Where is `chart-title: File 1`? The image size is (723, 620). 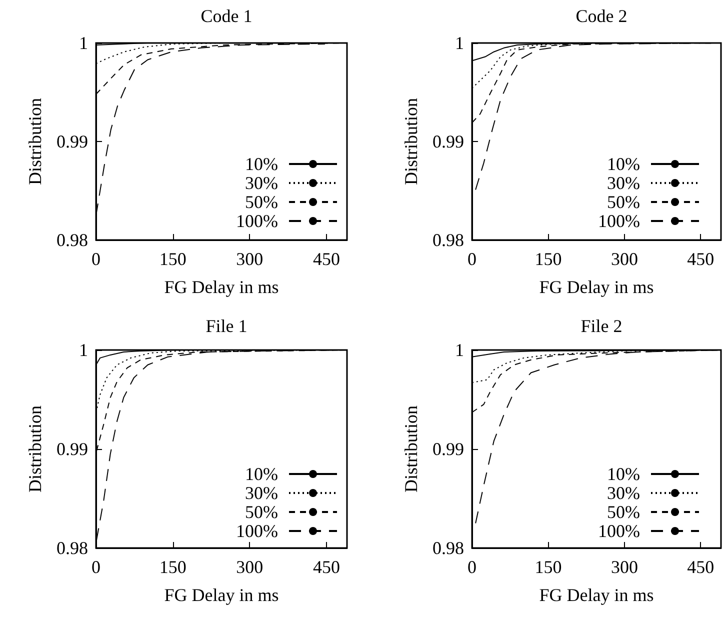 chart-title: File 1 is located at coordinates (227, 326).